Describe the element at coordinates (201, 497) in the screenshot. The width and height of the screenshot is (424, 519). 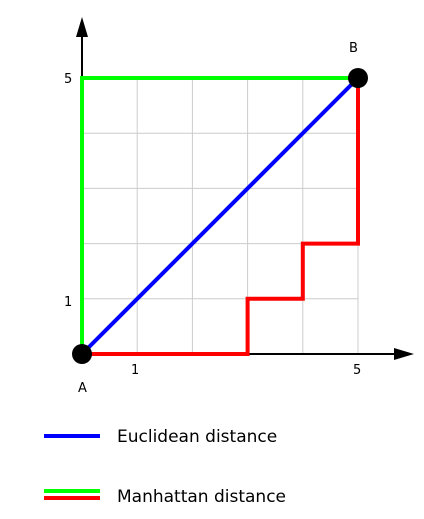
I see `legend-manhattan-label: Manhattan distance` at that location.